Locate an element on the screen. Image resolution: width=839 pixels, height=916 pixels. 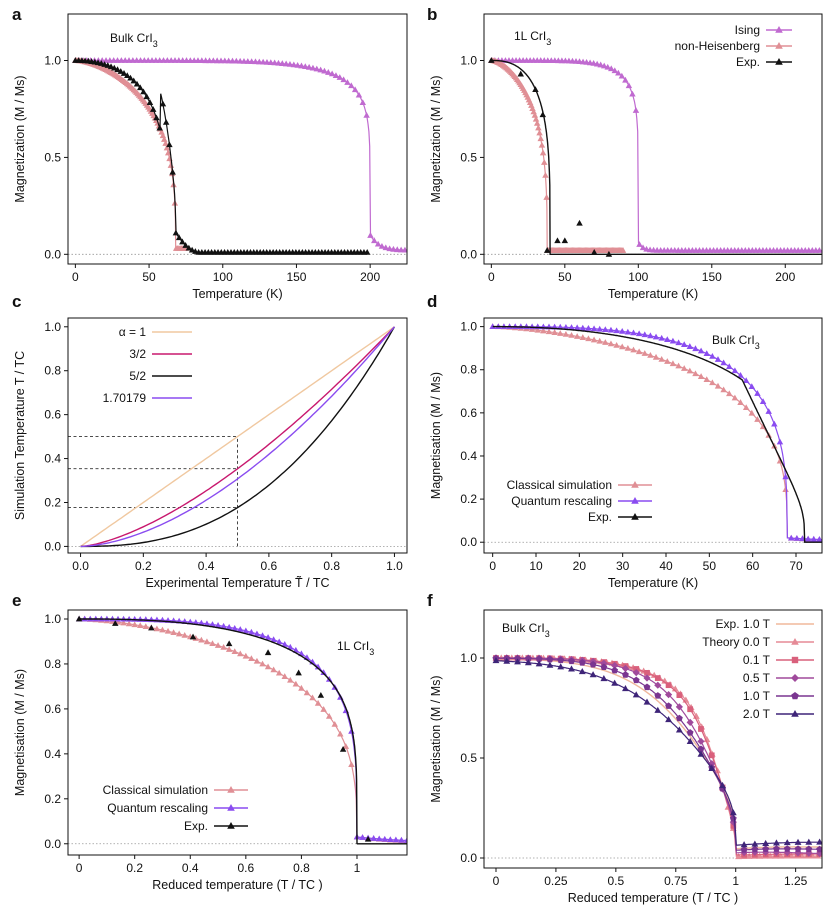
annotation-subscript: 3 is located at coordinates (155, 44).